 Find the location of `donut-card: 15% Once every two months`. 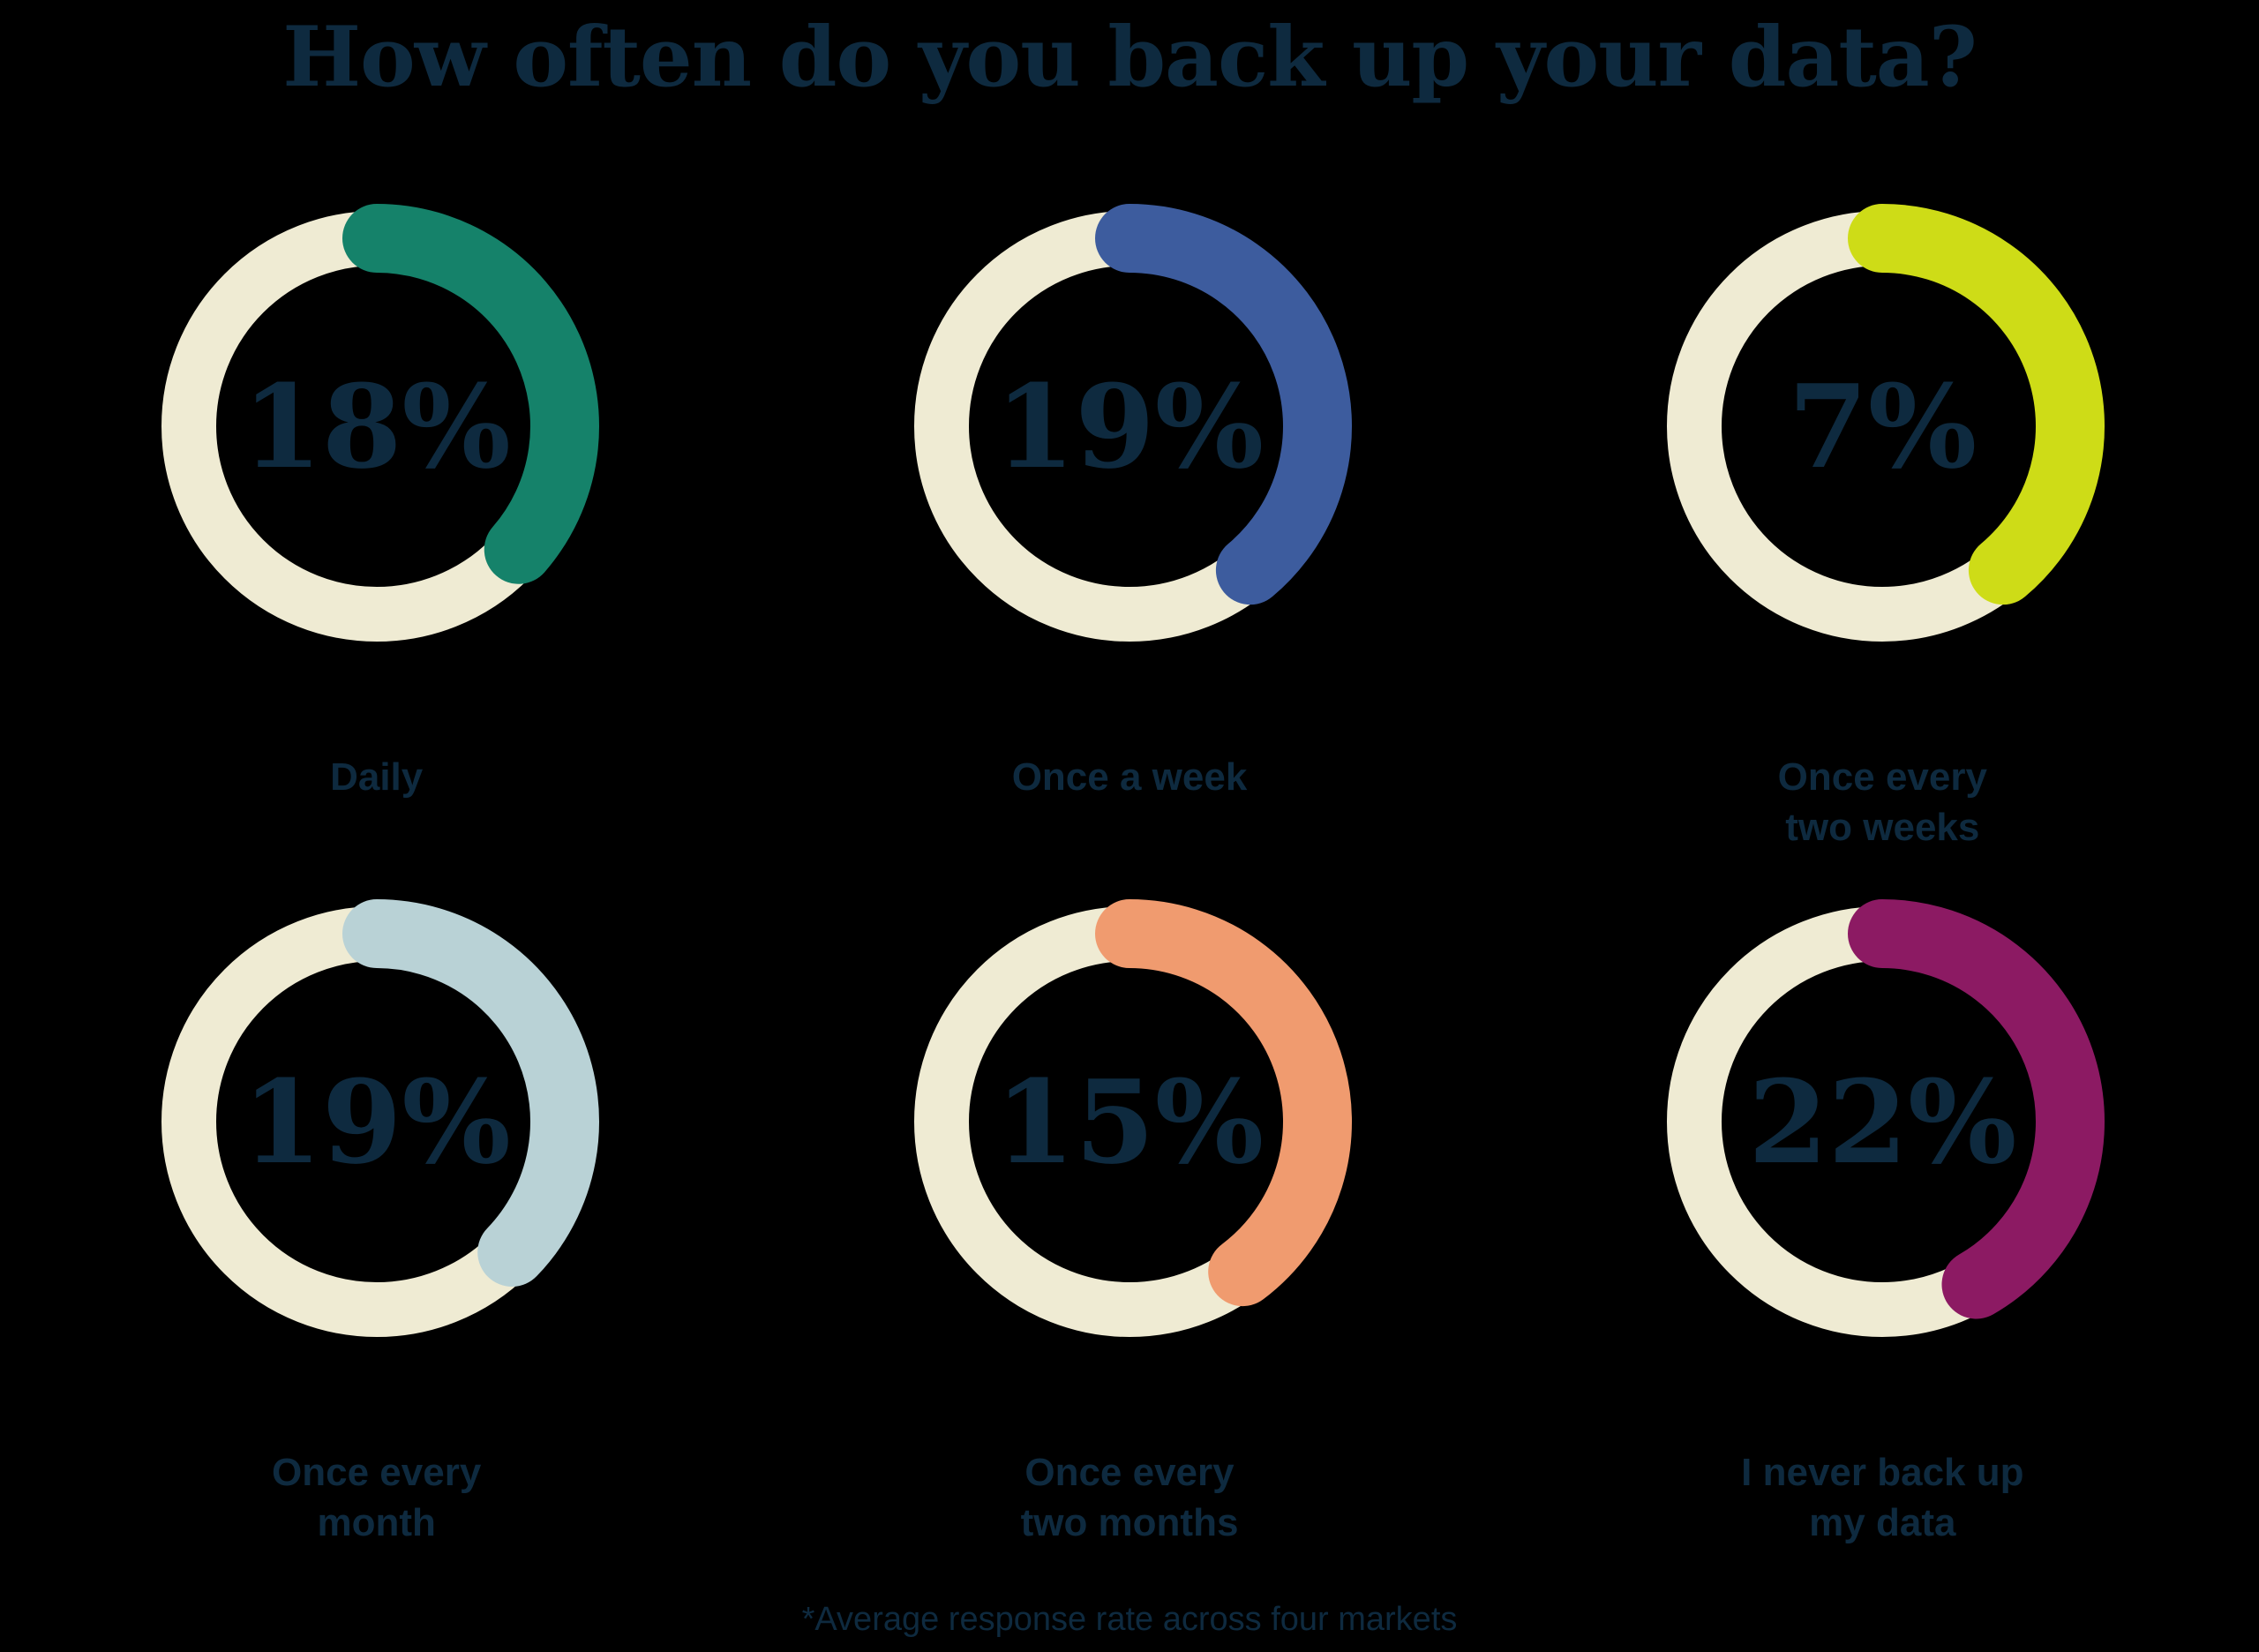

donut-card: 15% Once every two months is located at coordinates (1129, 1225).